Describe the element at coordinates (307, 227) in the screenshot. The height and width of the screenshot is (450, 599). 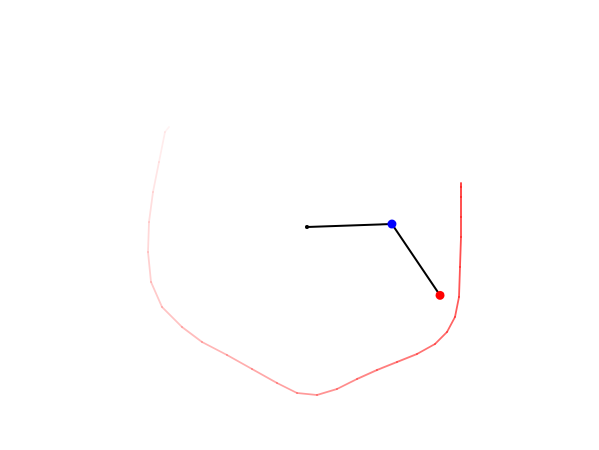
I see `pivot-point` at that location.